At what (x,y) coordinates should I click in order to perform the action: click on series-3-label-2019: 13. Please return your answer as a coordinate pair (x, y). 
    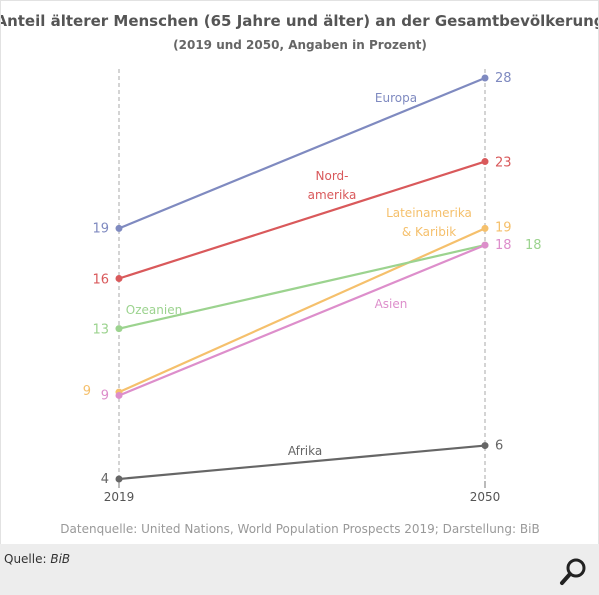
    Looking at the image, I should click on (100, 330).